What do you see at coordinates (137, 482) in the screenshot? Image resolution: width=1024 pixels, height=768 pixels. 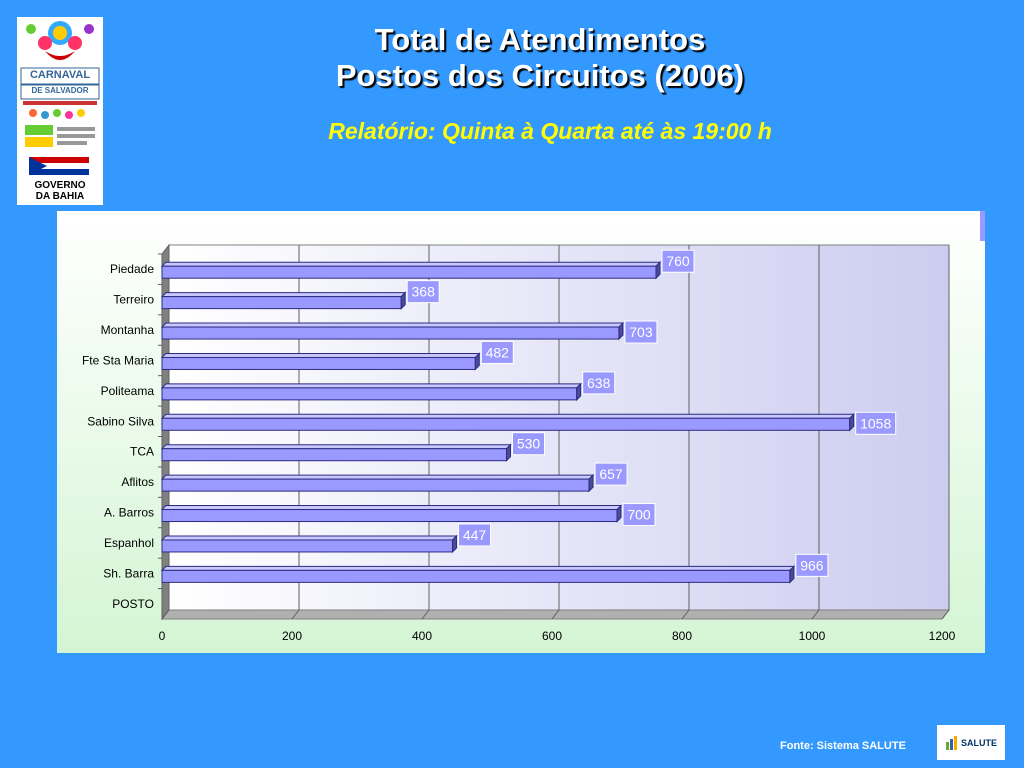 I see `category-label: Aflitos` at bounding box center [137, 482].